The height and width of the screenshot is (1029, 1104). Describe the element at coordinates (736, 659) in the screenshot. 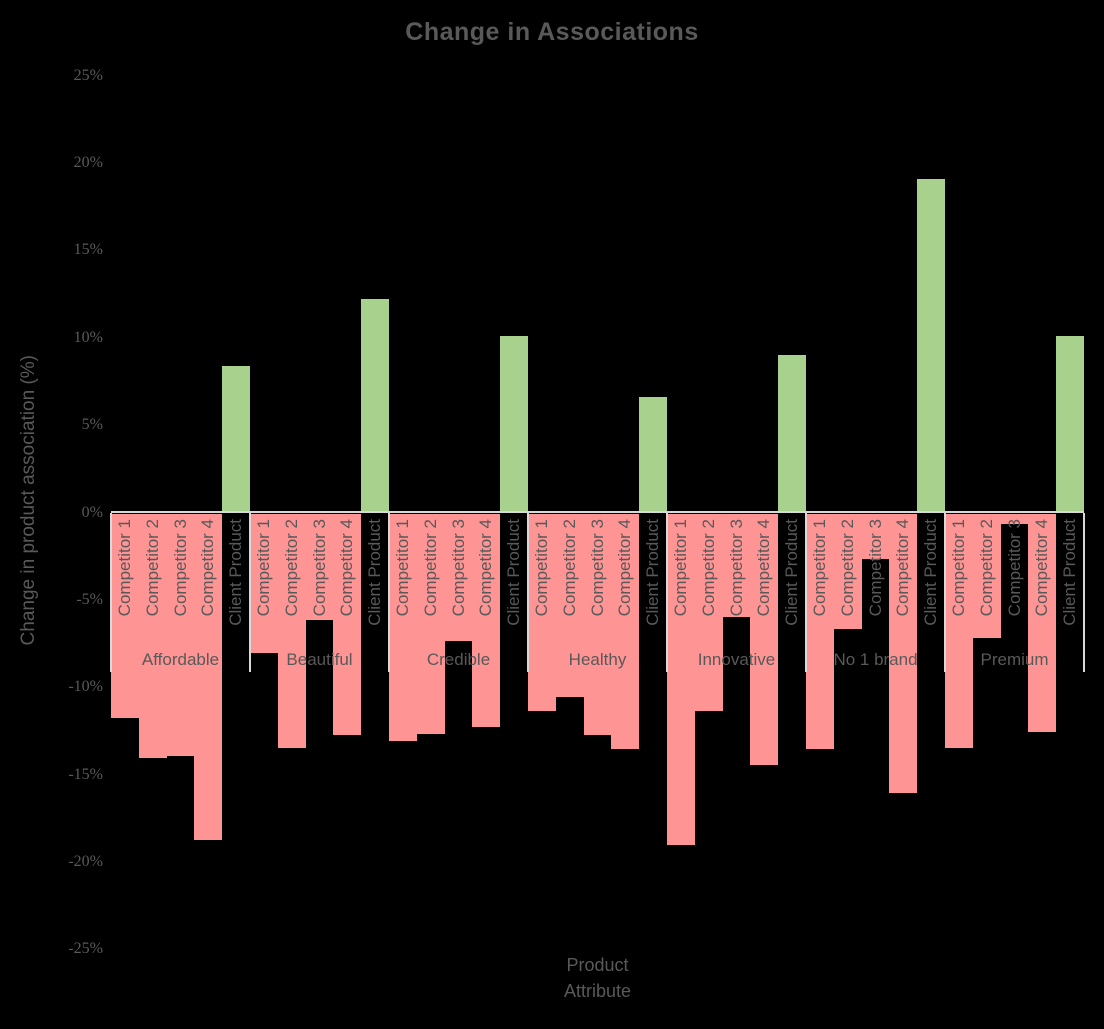

I see `category-label-innovative: Innovative` at that location.